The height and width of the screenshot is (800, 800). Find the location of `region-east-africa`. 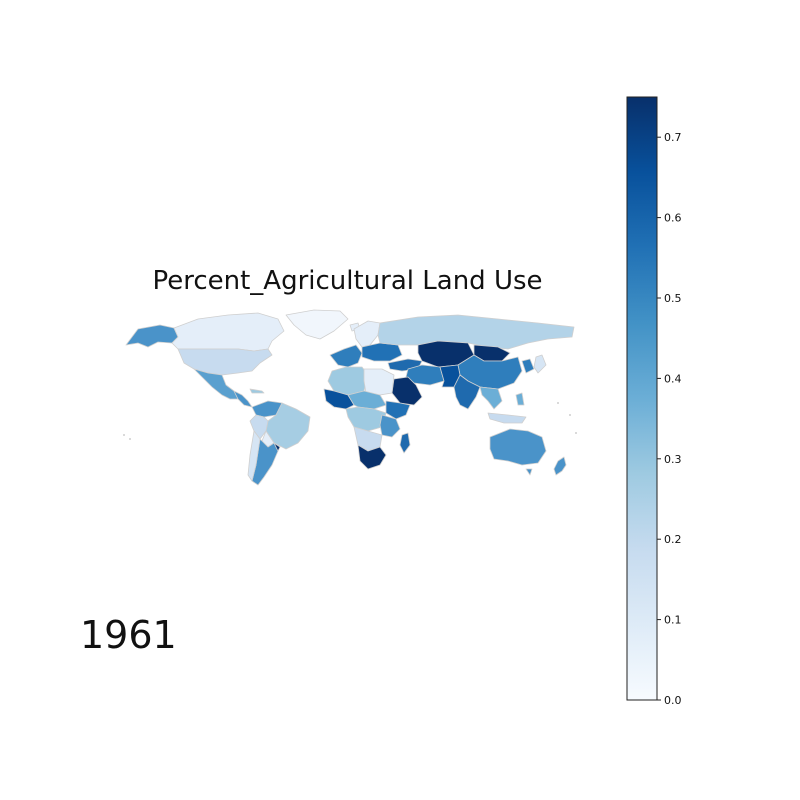

region-east-africa is located at coordinates (390, 426).